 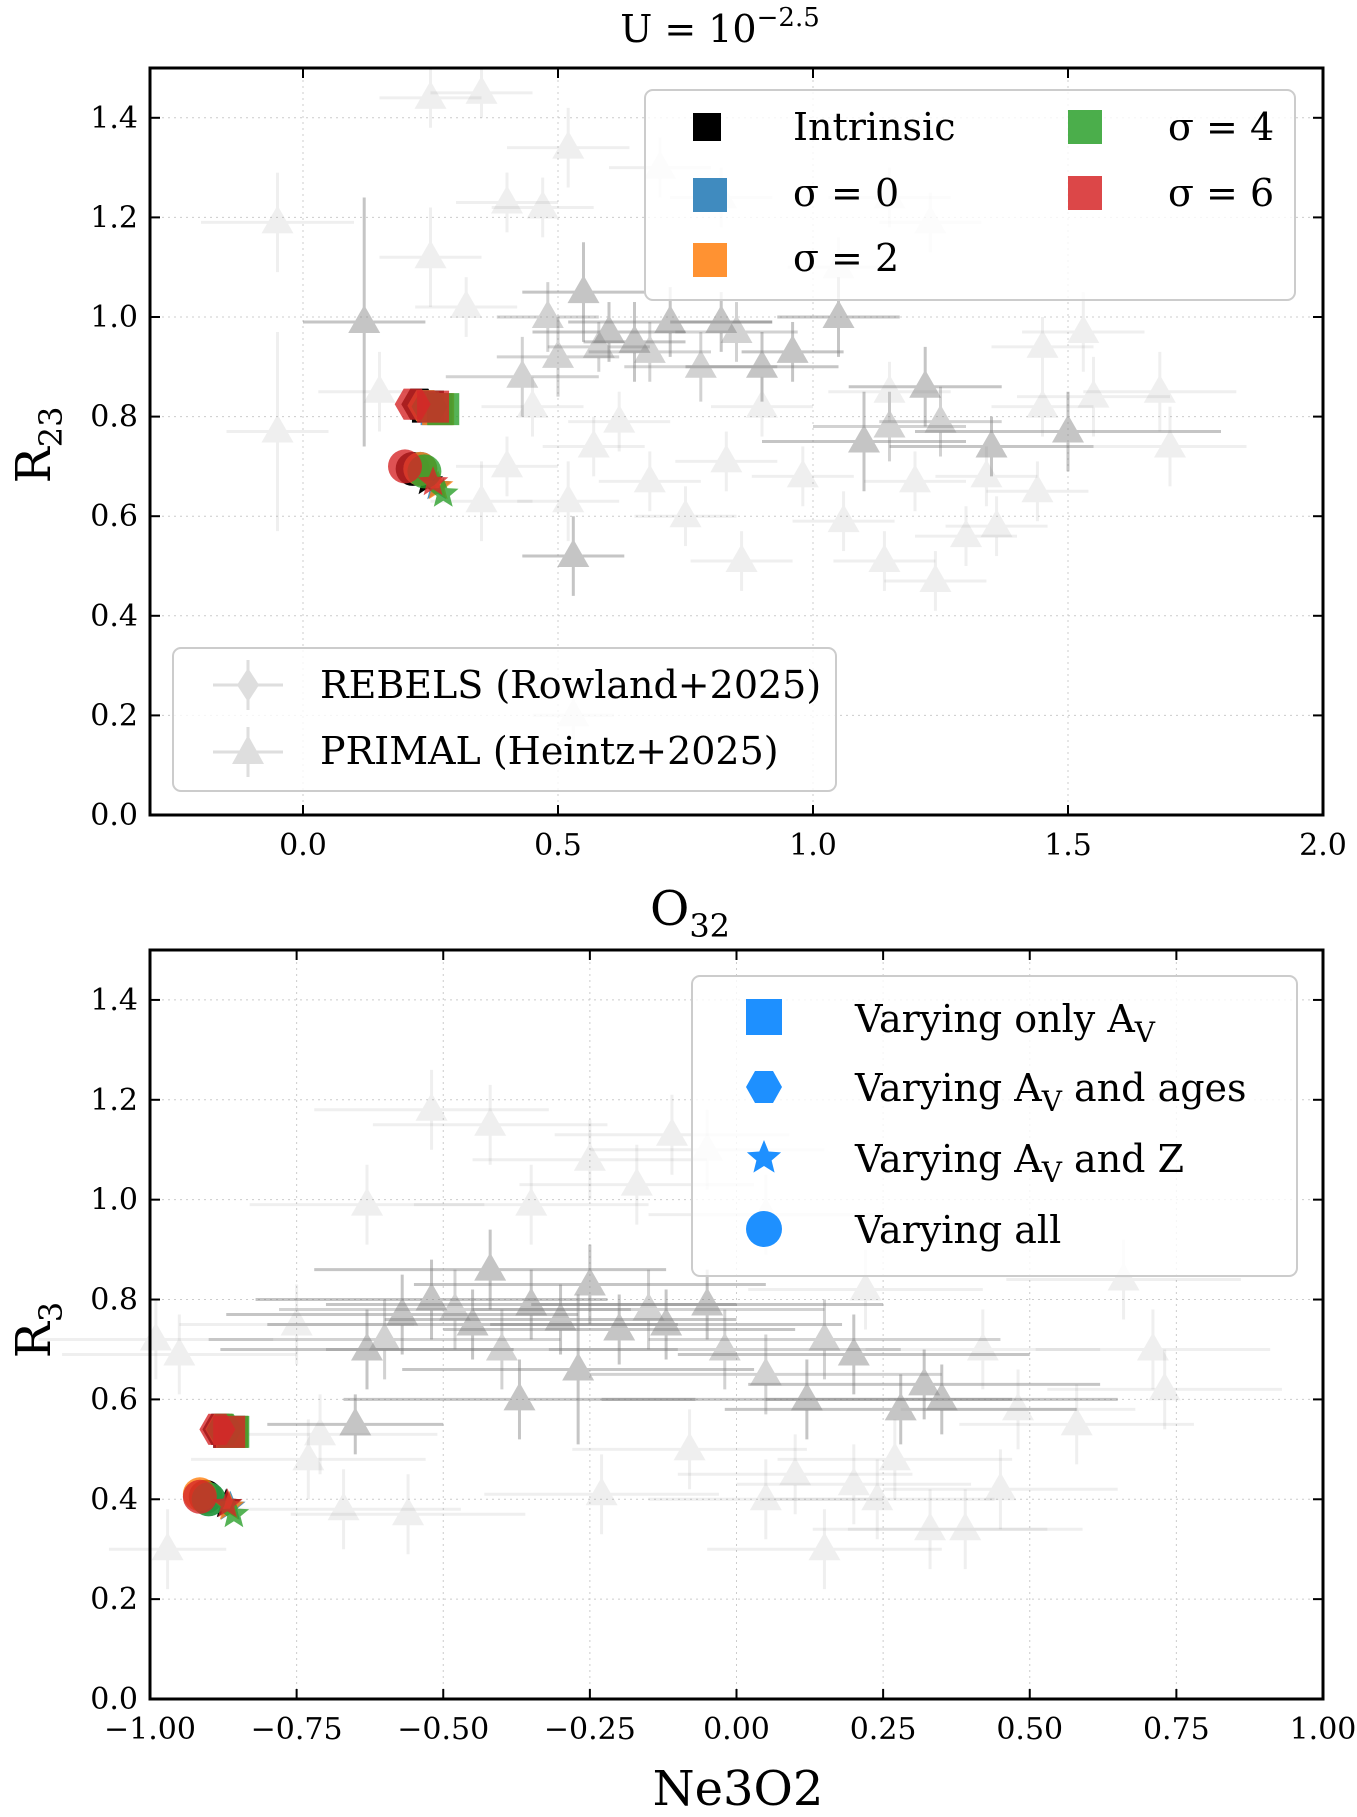 What do you see at coordinates (114, 1000) in the screenshot?
I see `y-tick-label: 1.4` at bounding box center [114, 1000].